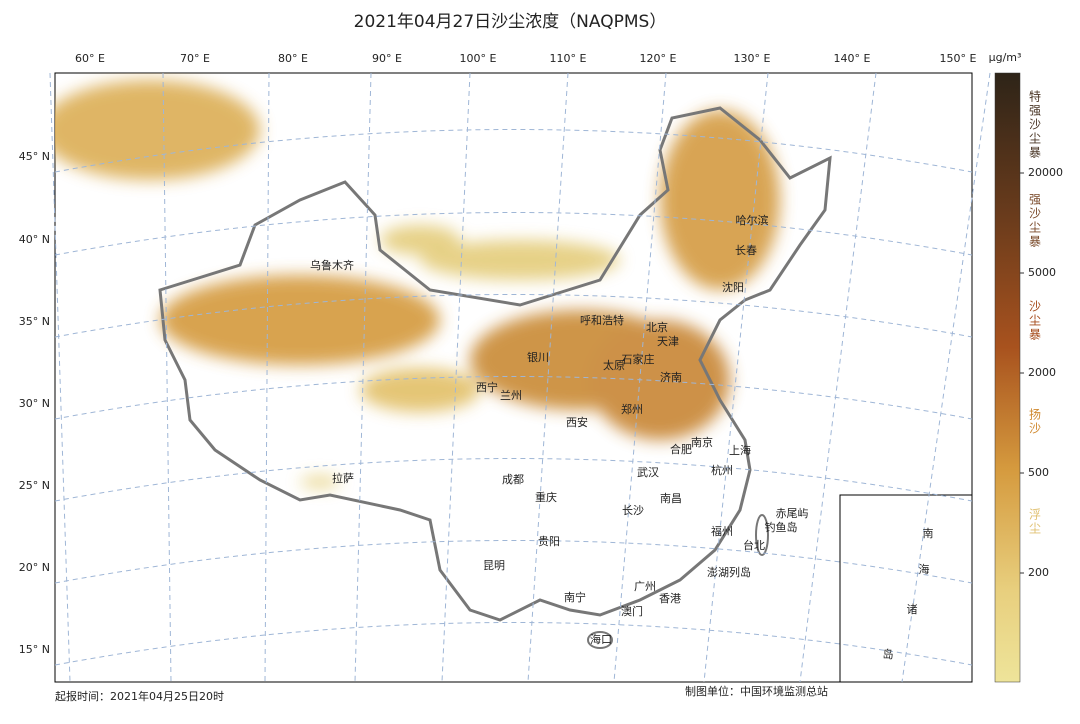 This screenshot has height=724, width=1080. What do you see at coordinates (546, 497) in the screenshot?
I see `city-label: 重庆` at bounding box center [546, 497].